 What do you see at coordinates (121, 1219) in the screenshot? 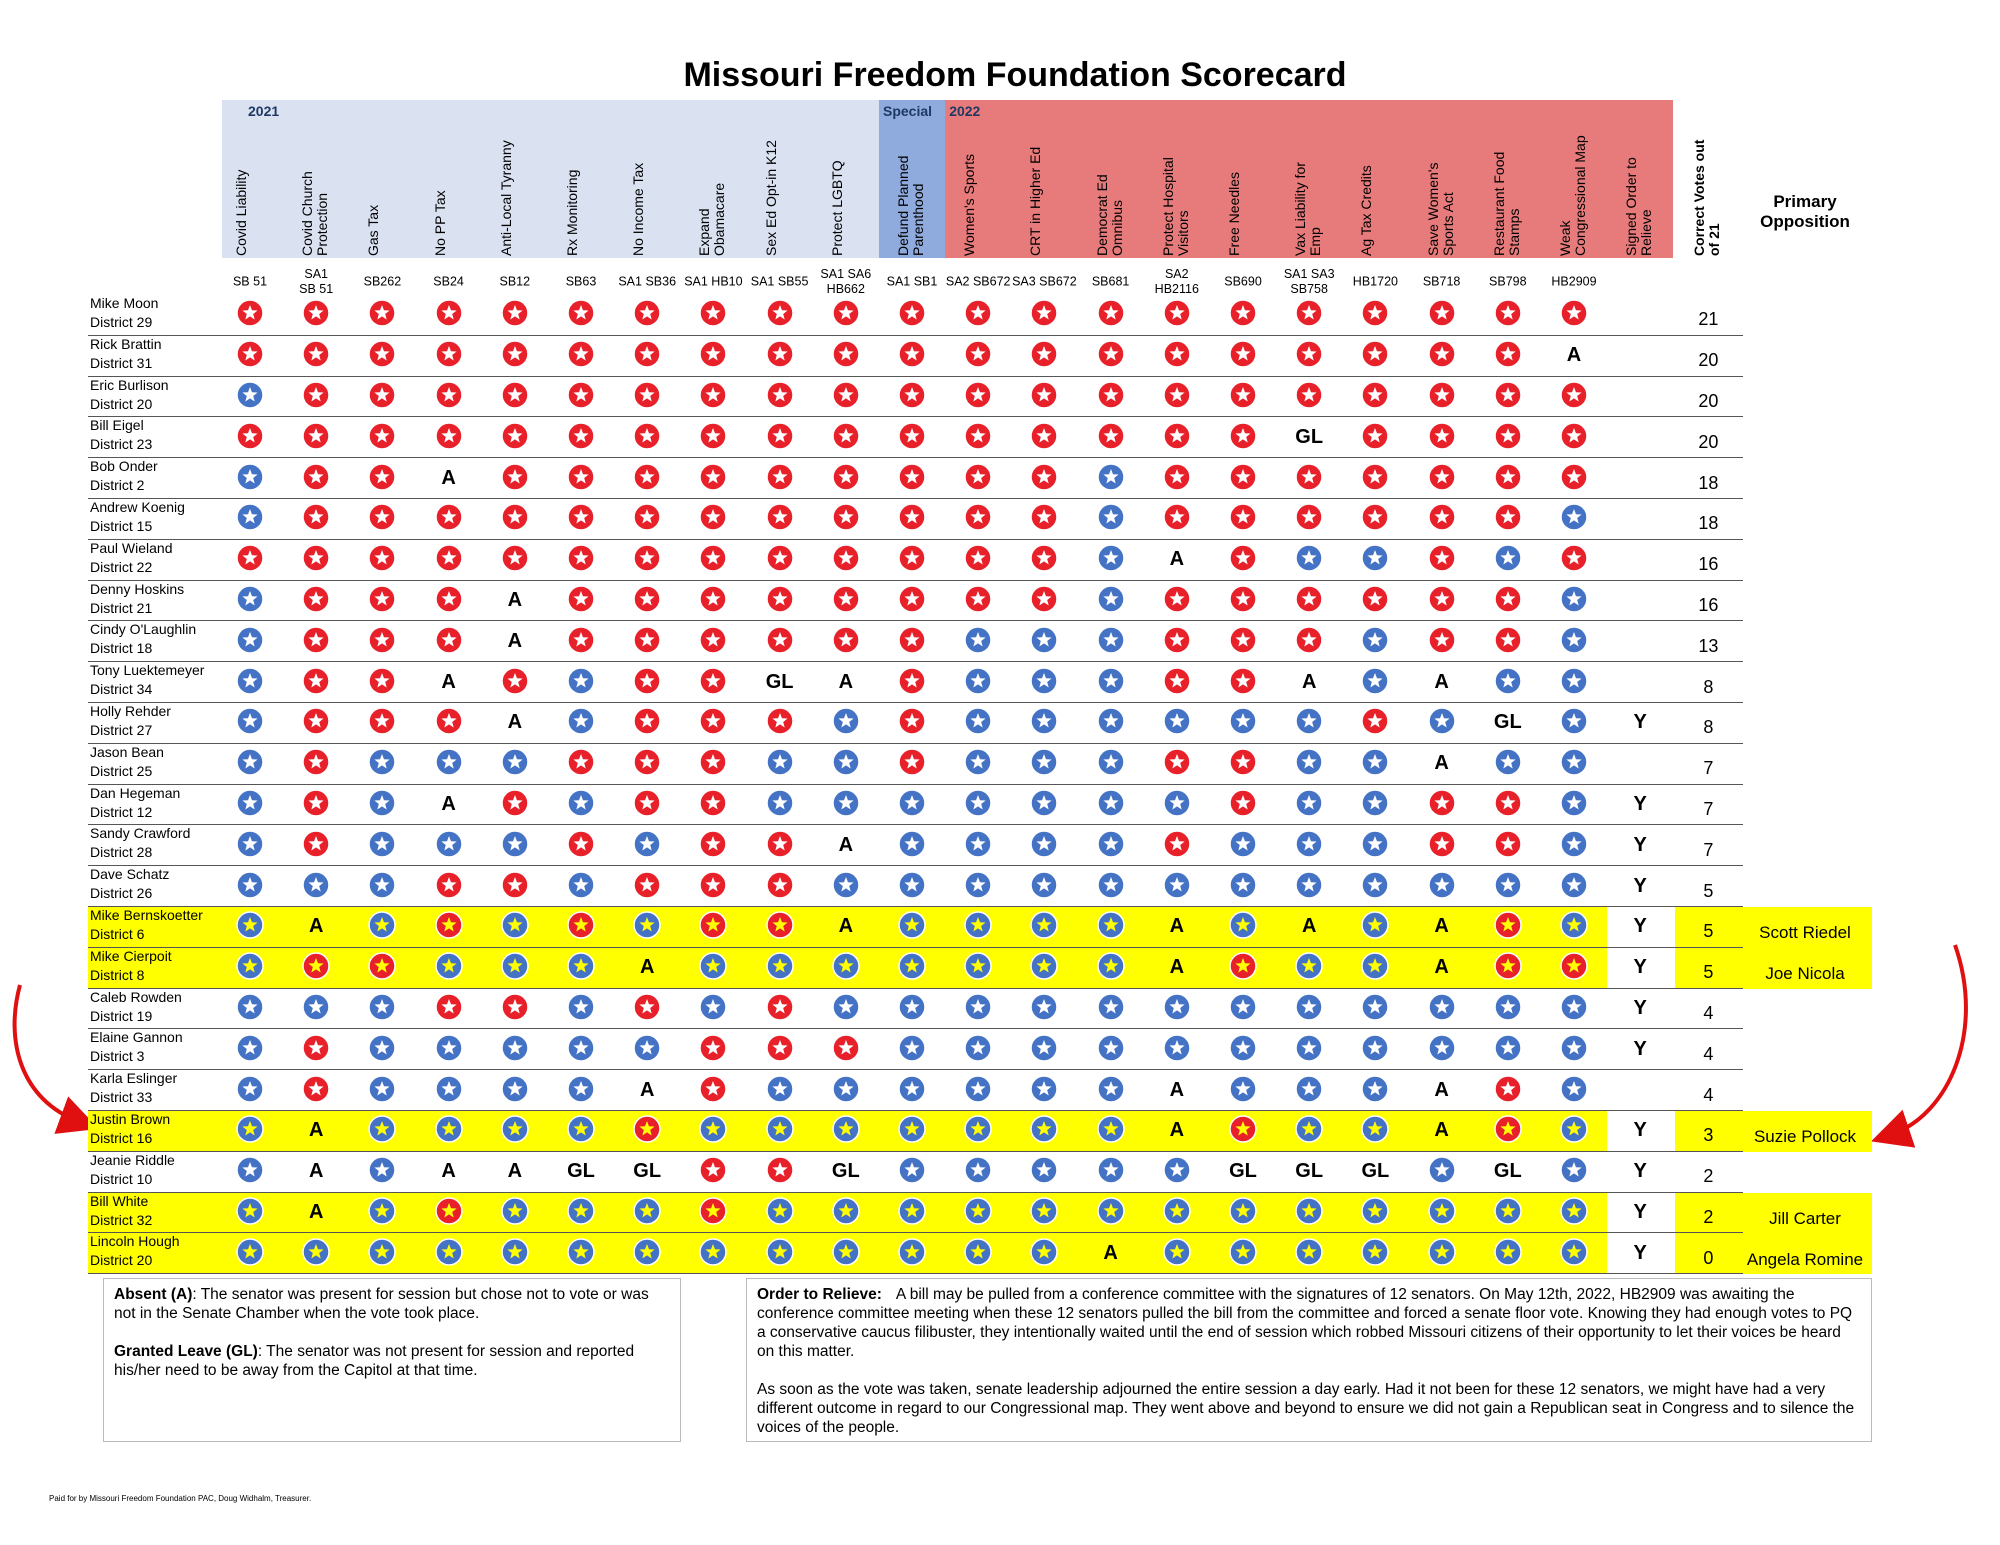
I see `senator-district: District 32` at bounding box center [121, 1219].